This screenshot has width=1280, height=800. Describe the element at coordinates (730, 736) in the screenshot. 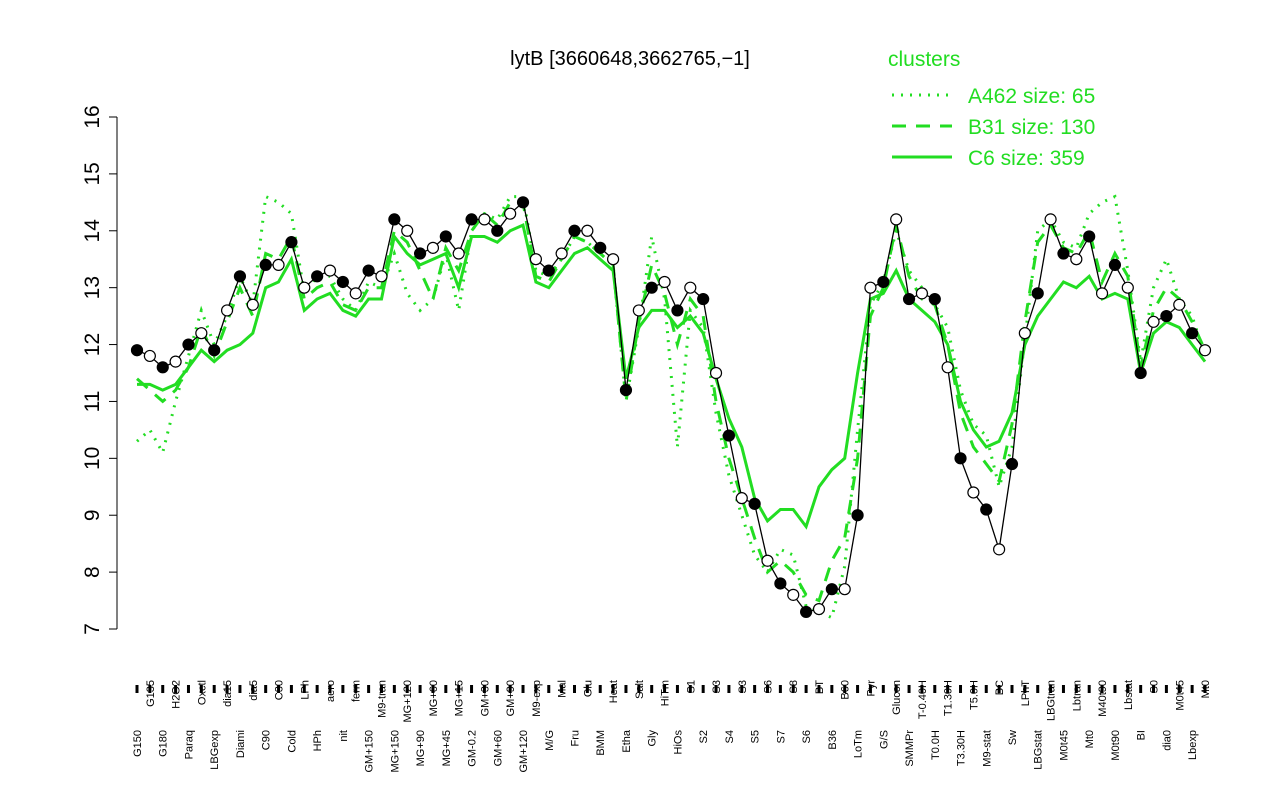

I see `x-tick-label: S4` at that location.